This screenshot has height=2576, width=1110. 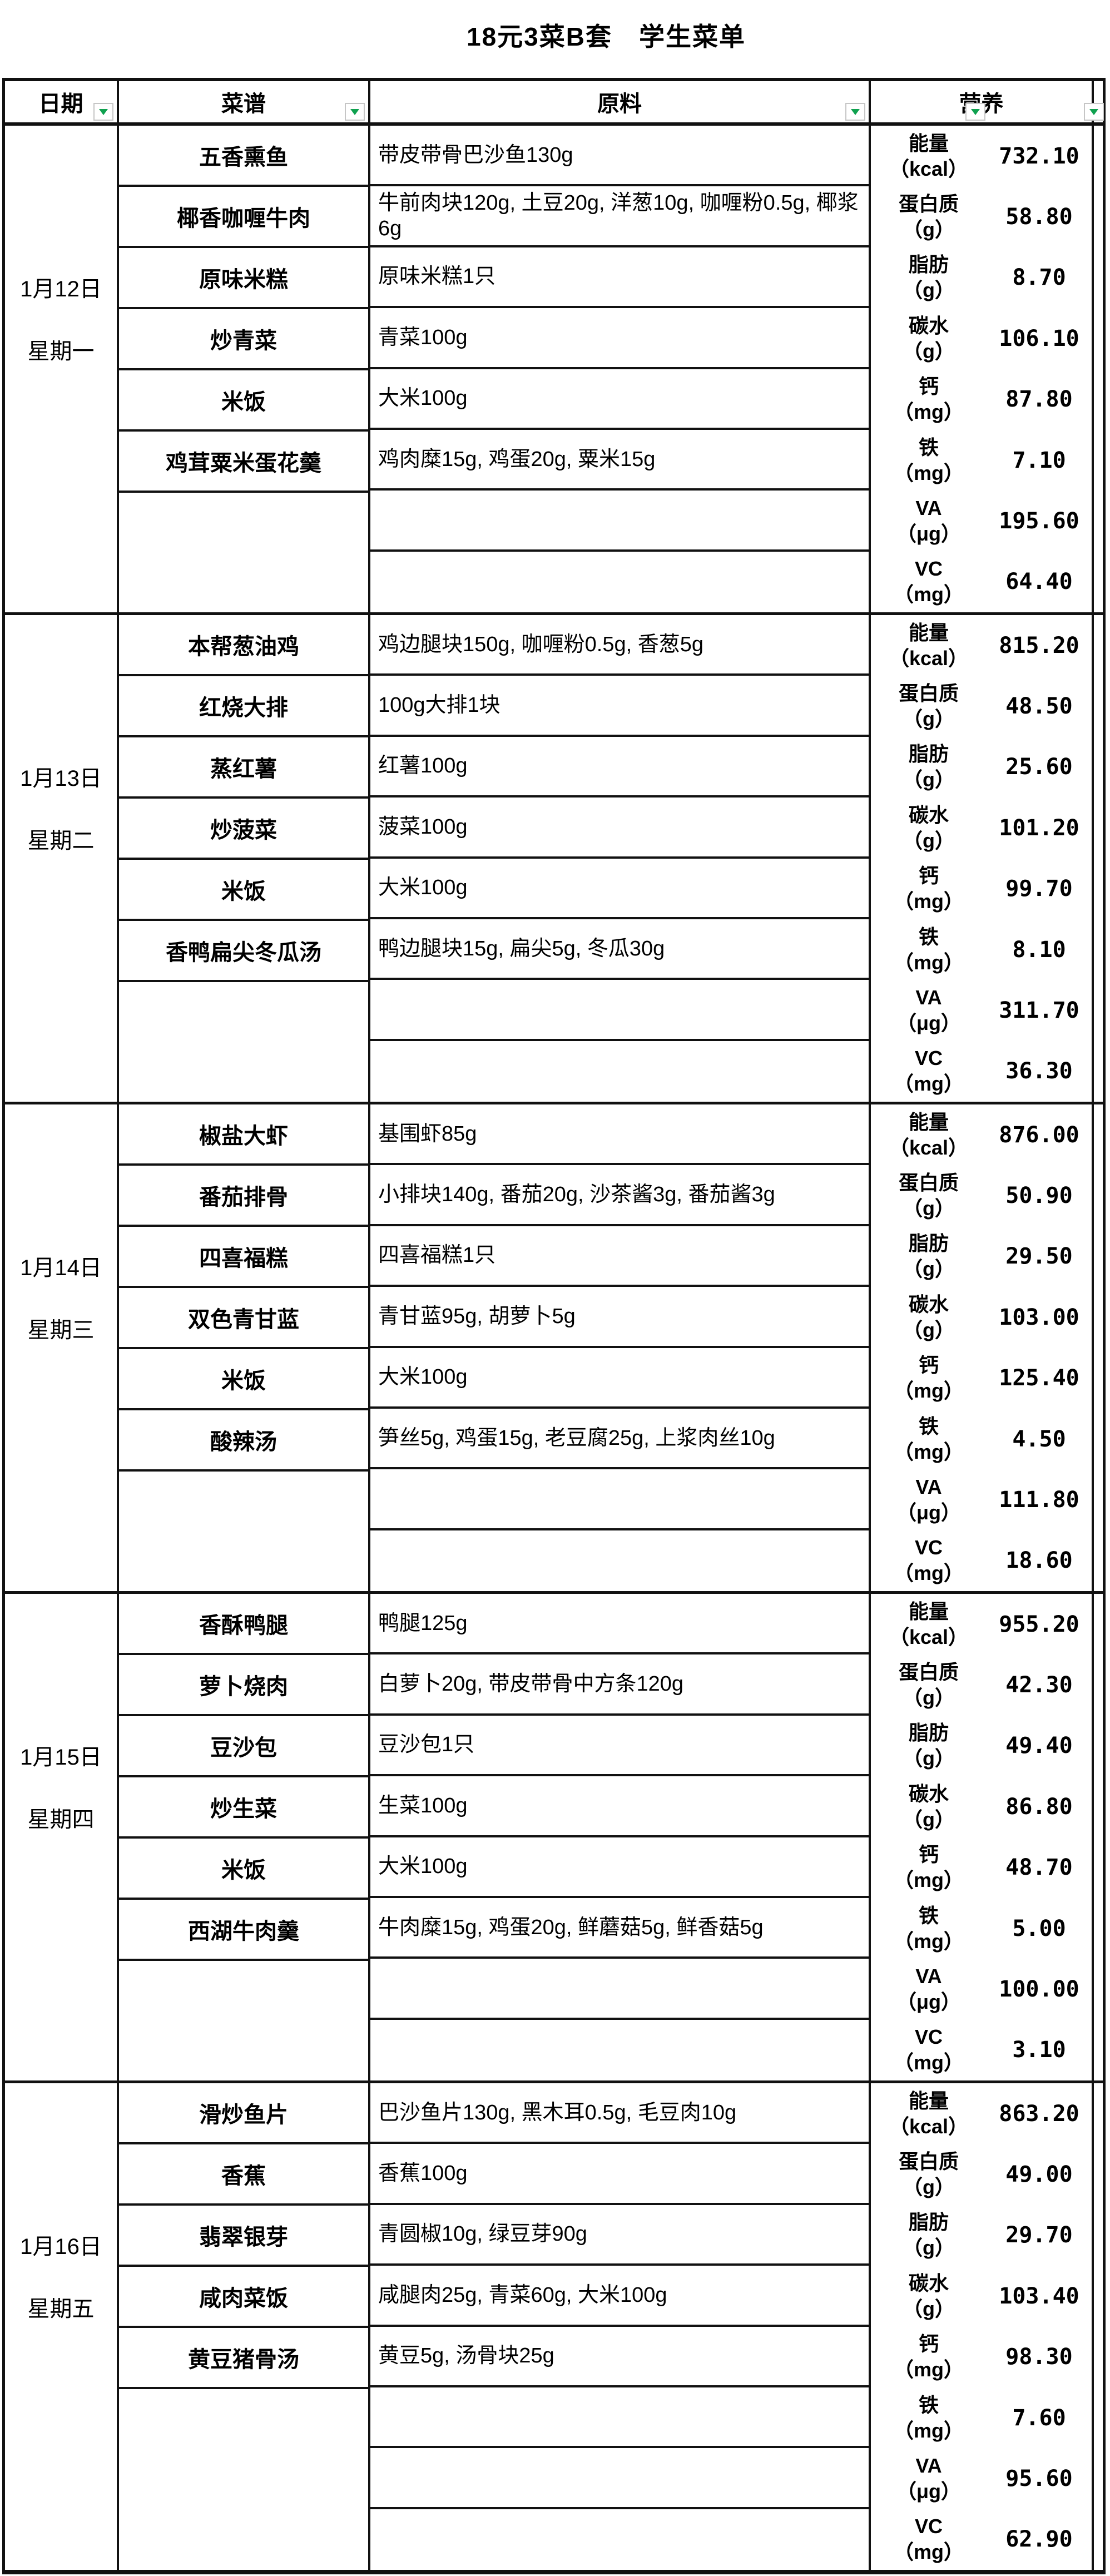 I want to click on nutrient-unit: （kcal）, so click(x=929, y=1636).